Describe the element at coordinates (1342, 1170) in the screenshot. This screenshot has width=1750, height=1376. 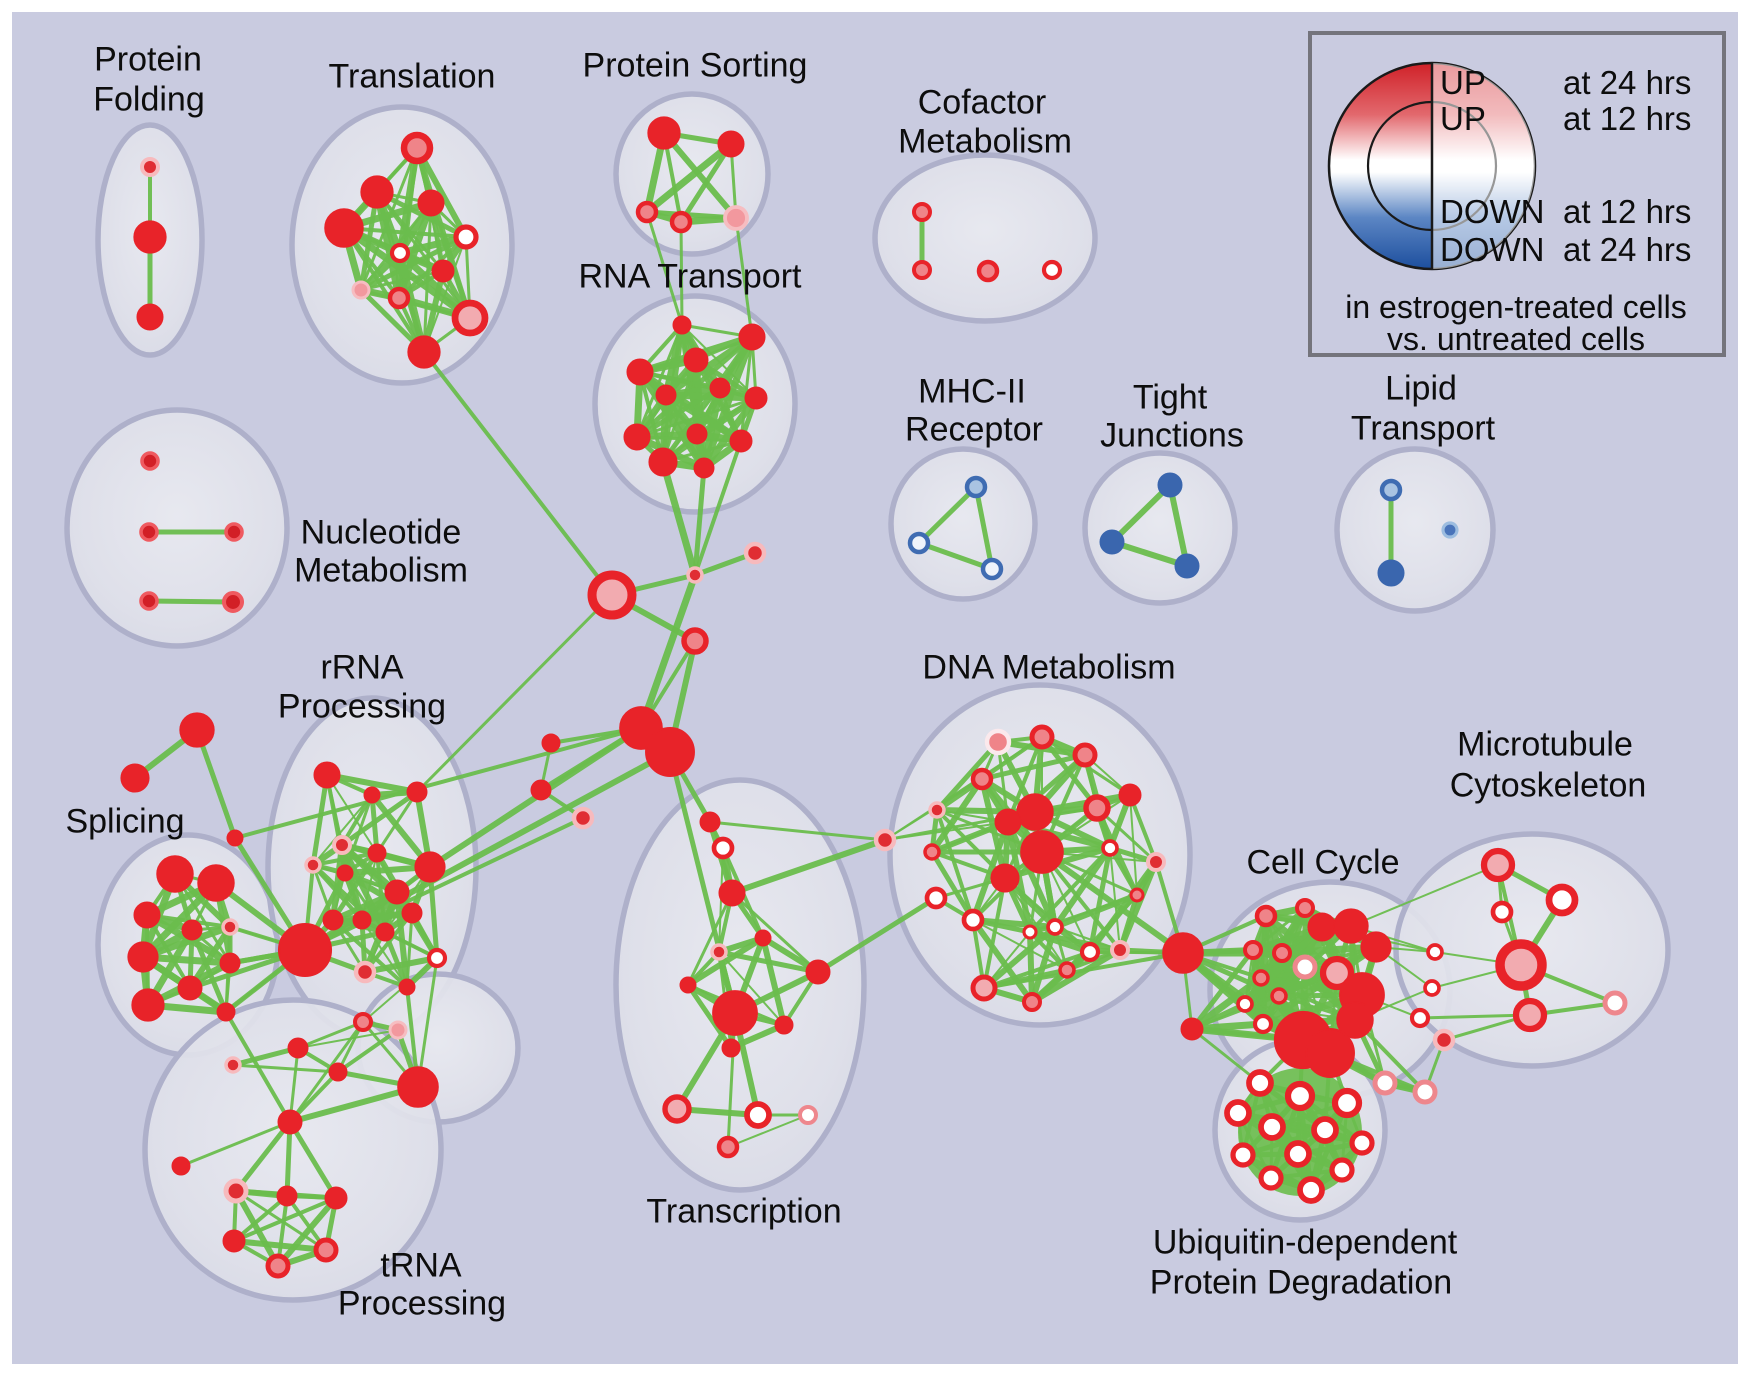
I see `gene-node-U9` at that location.